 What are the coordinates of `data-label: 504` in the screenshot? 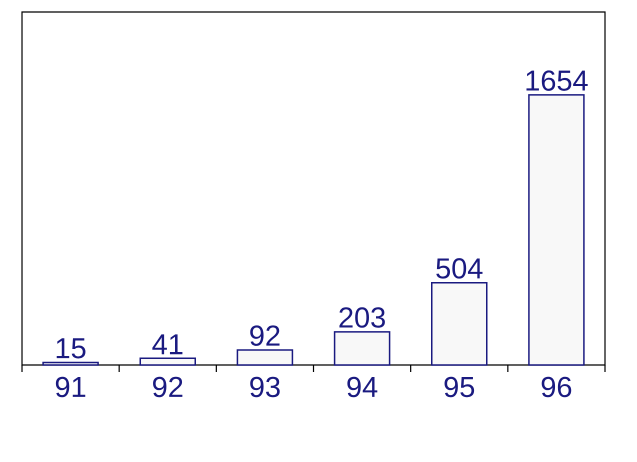 It's located at (459, 268).